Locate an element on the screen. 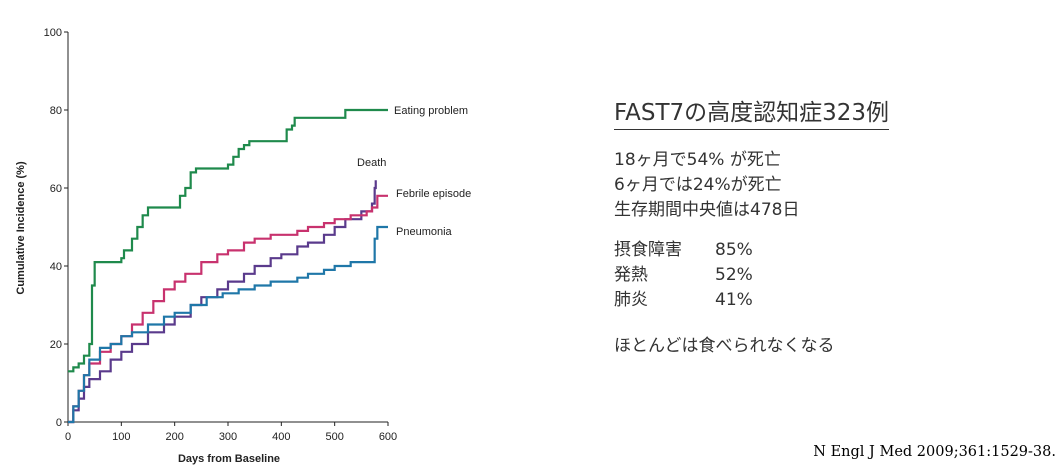  y-tick-label: 0 is located at coordinates (59, 423).